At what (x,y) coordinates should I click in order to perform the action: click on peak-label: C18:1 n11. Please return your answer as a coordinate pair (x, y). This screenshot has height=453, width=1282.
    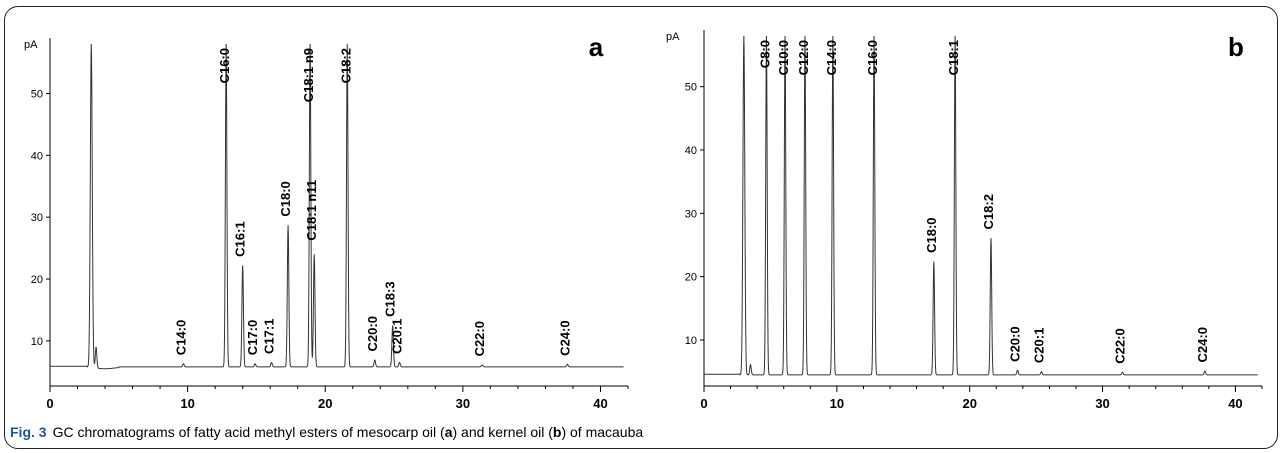
    Looking at the image, I should click on (311, 210).